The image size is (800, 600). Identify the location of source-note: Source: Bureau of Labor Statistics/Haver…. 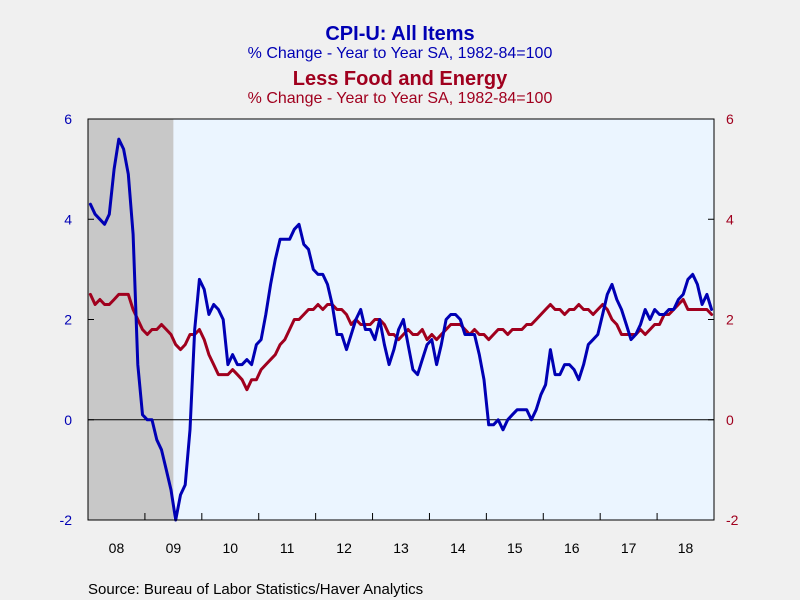
(255, 589).